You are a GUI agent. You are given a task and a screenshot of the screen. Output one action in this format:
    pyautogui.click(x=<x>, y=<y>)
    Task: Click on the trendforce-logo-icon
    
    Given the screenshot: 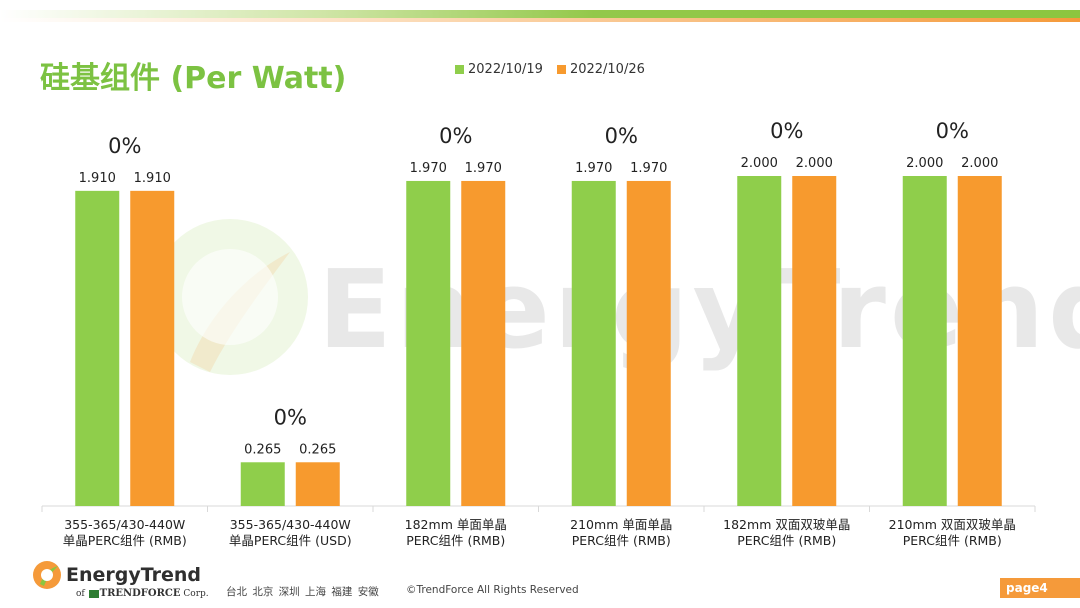 What is the action you would take?
    pyautogui.click(x=93, y=593)
    